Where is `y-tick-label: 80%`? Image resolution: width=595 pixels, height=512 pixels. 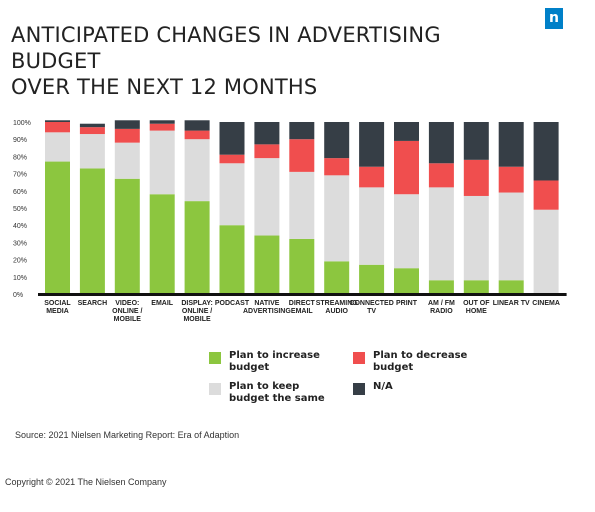
y-tick-label: 80% is located at coordinates (20, 157).